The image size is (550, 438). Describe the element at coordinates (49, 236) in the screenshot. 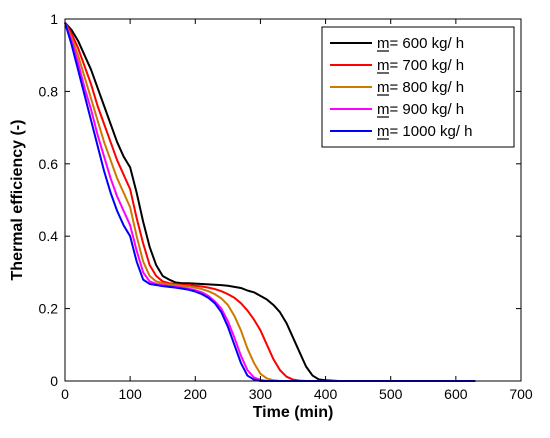

I see `y-tick-label: 0.4` at that location.